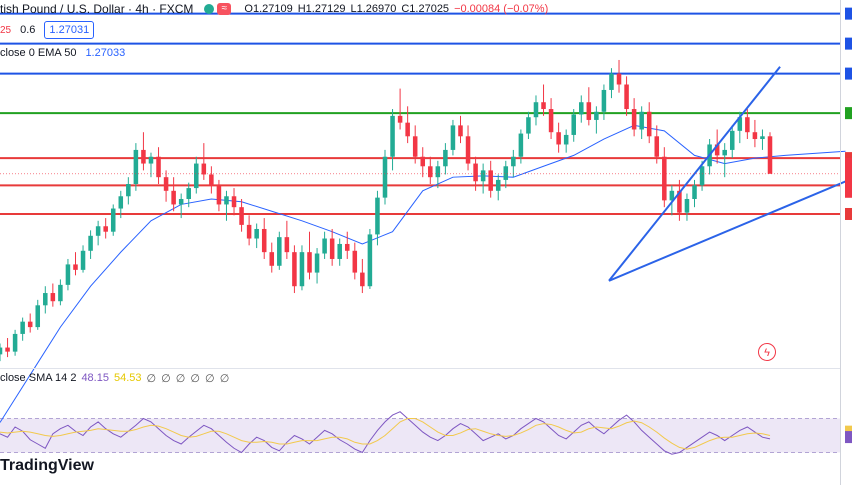 The image size is (852, 485). Describe the element at coordinates (218, 9) in the screenshot. I see `market-status: ≈` at that location.